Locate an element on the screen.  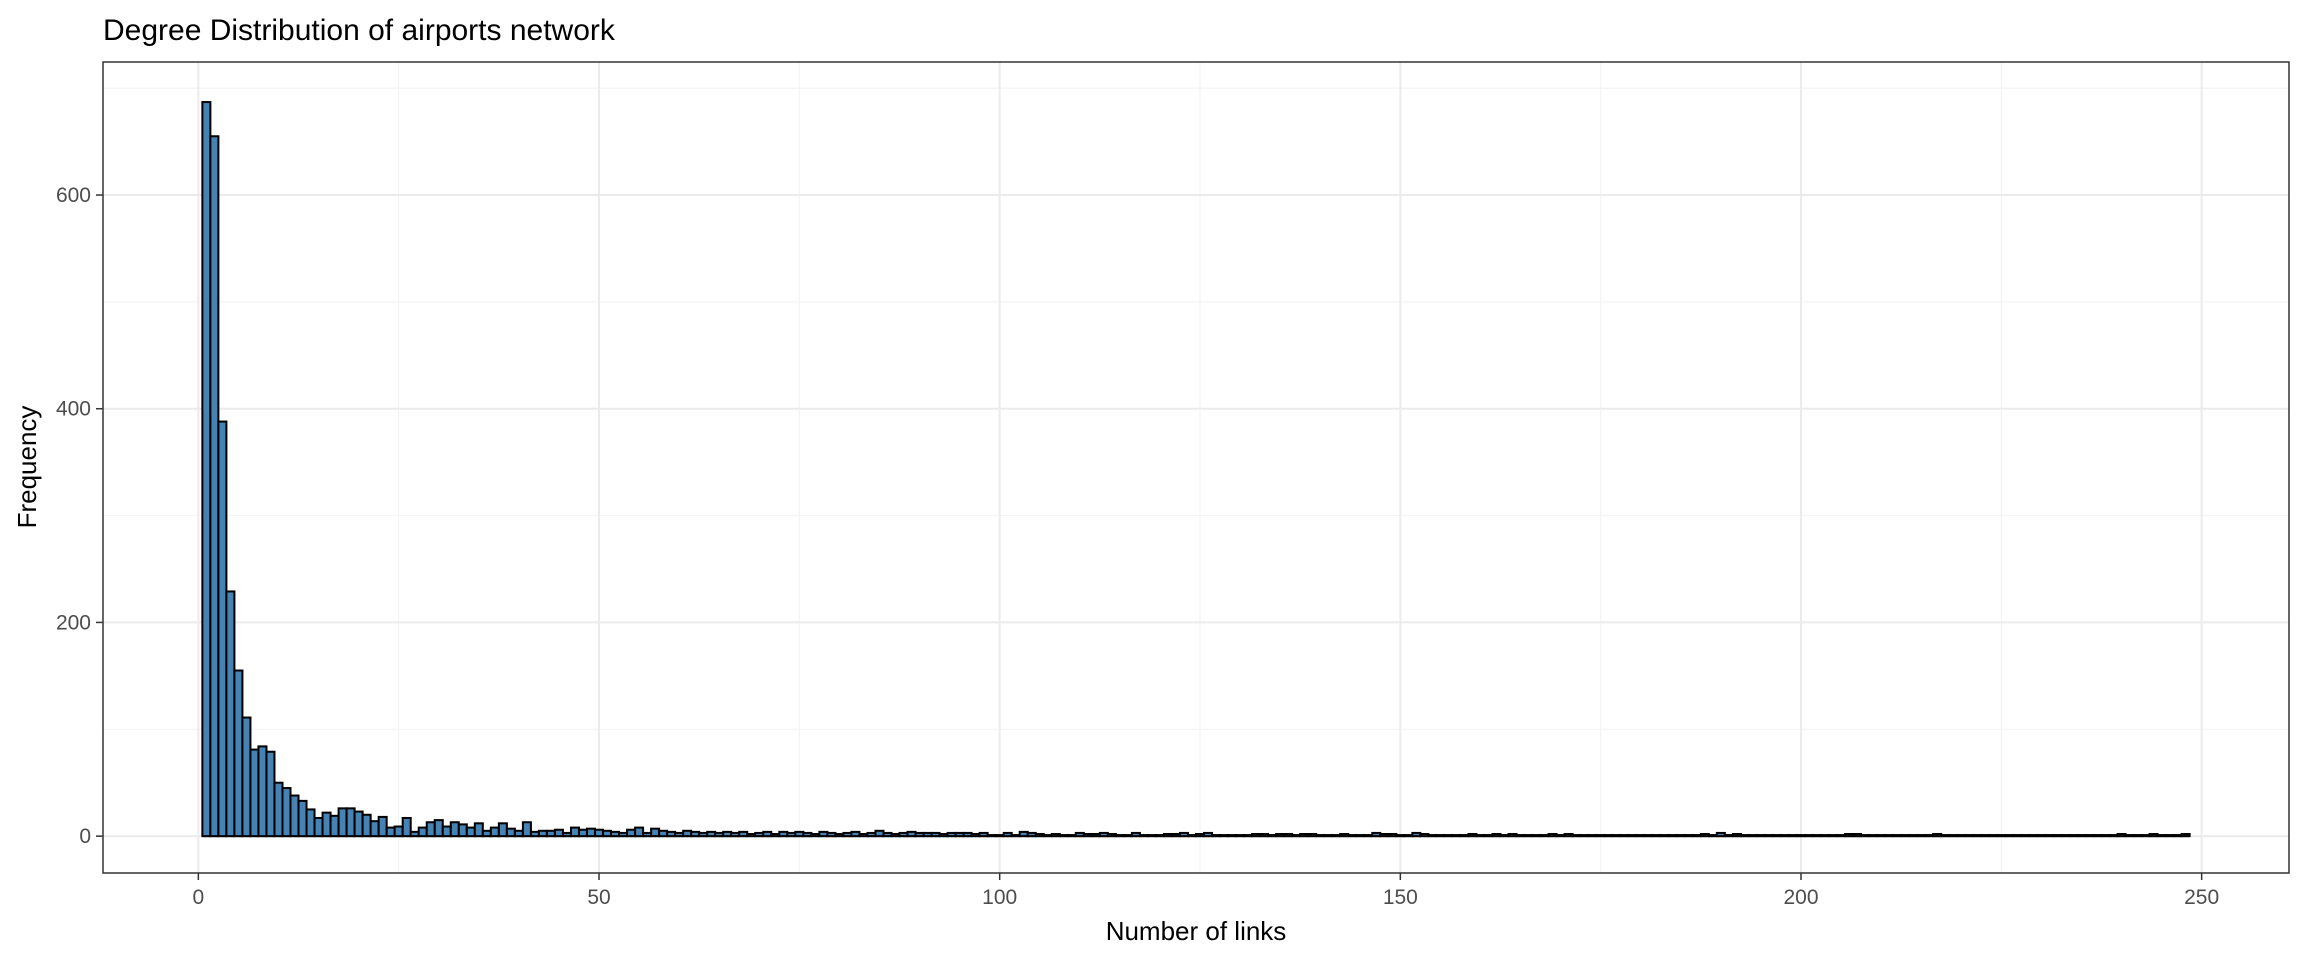
x-tick-label: 50 is located at coordinates (598, 897).